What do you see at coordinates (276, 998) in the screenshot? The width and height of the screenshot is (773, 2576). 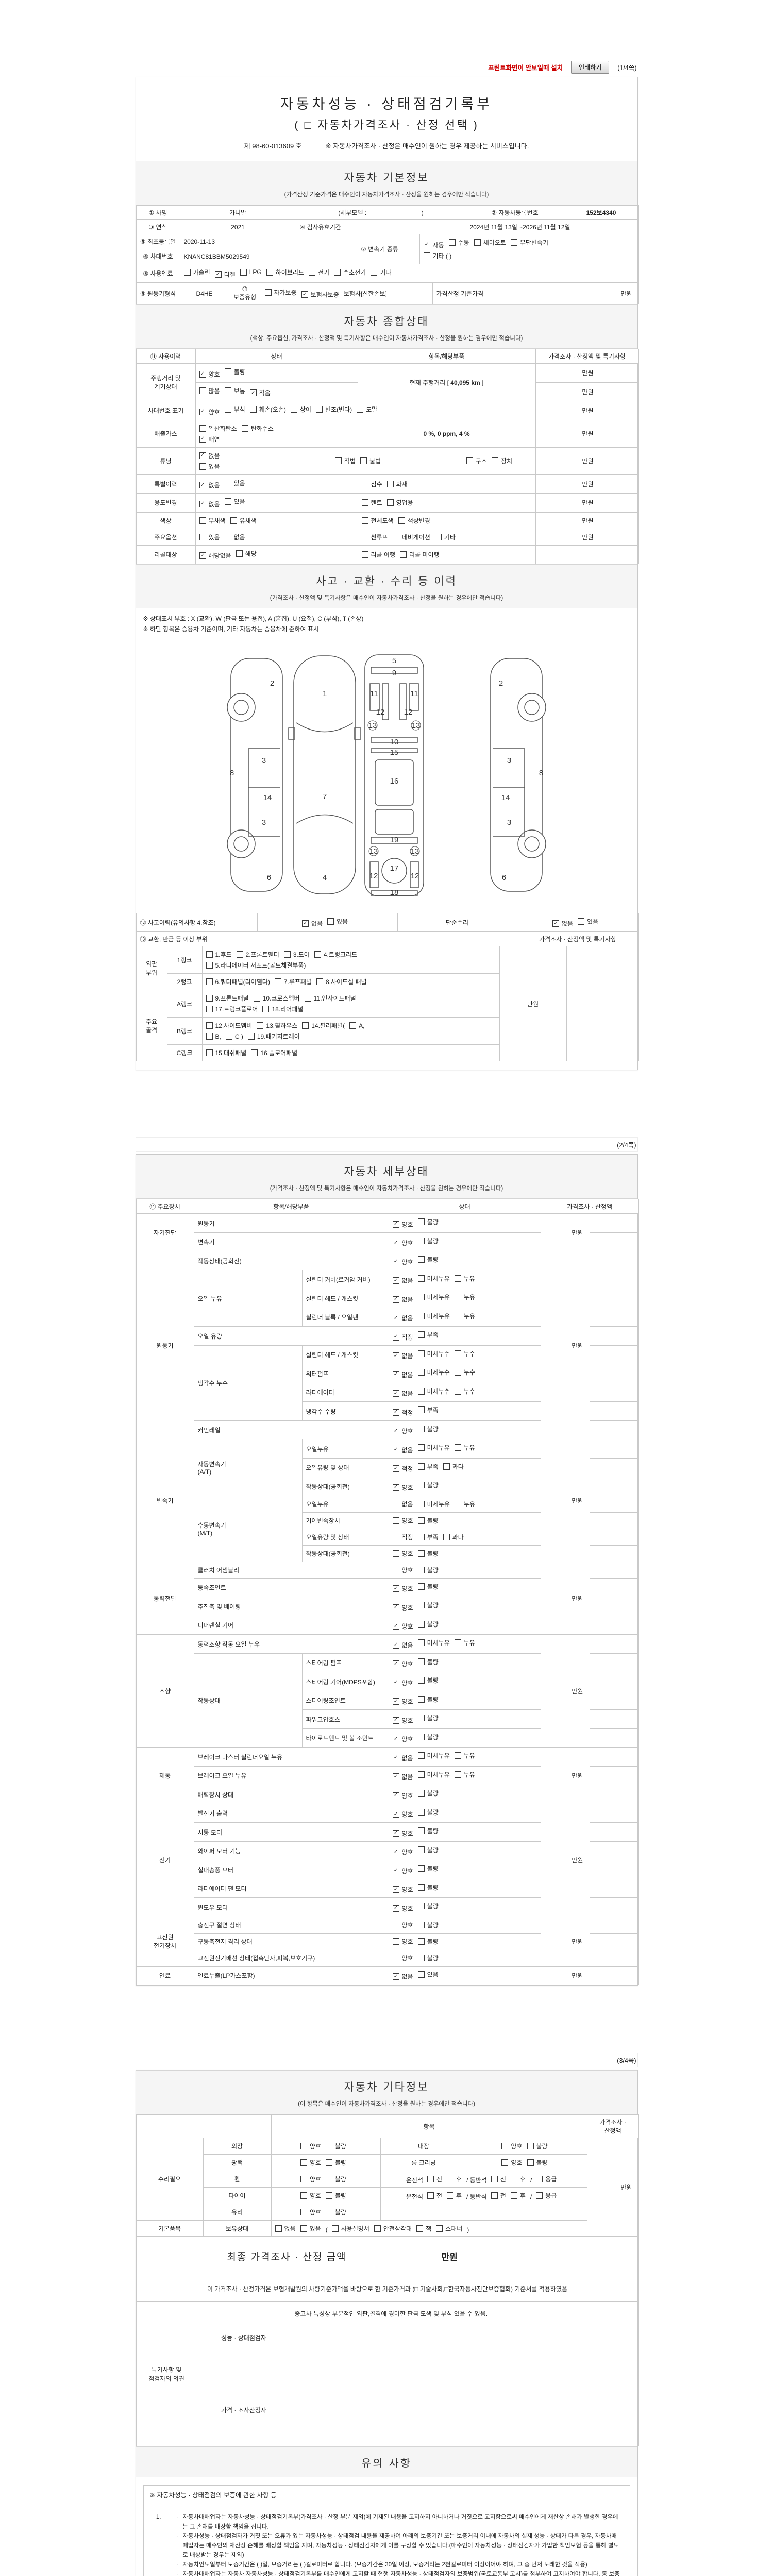 I see `checkbox-10.크로스멤버: 10.크로스멤버` at bounding box center [276, 998].